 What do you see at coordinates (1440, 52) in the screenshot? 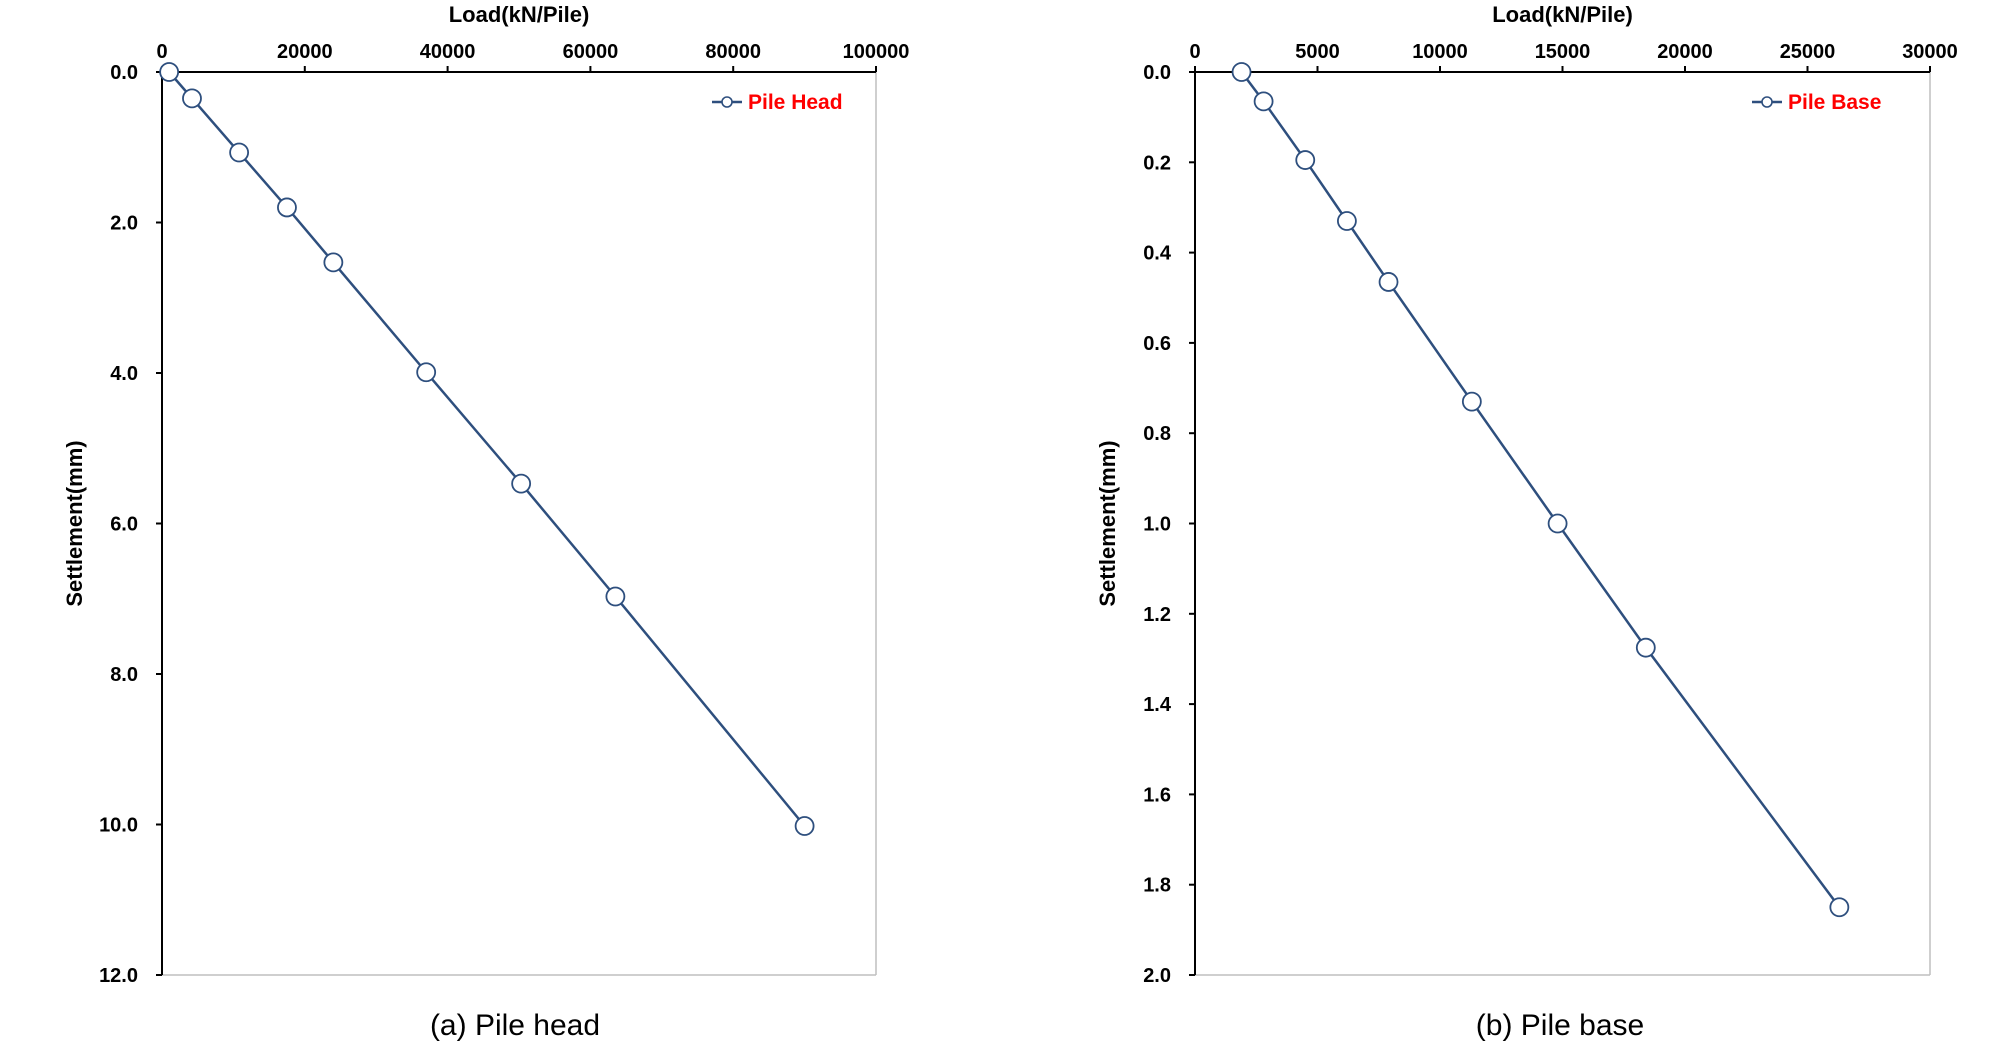
I see `x-tick-label: 10000` at bounding box center [1440, 52].